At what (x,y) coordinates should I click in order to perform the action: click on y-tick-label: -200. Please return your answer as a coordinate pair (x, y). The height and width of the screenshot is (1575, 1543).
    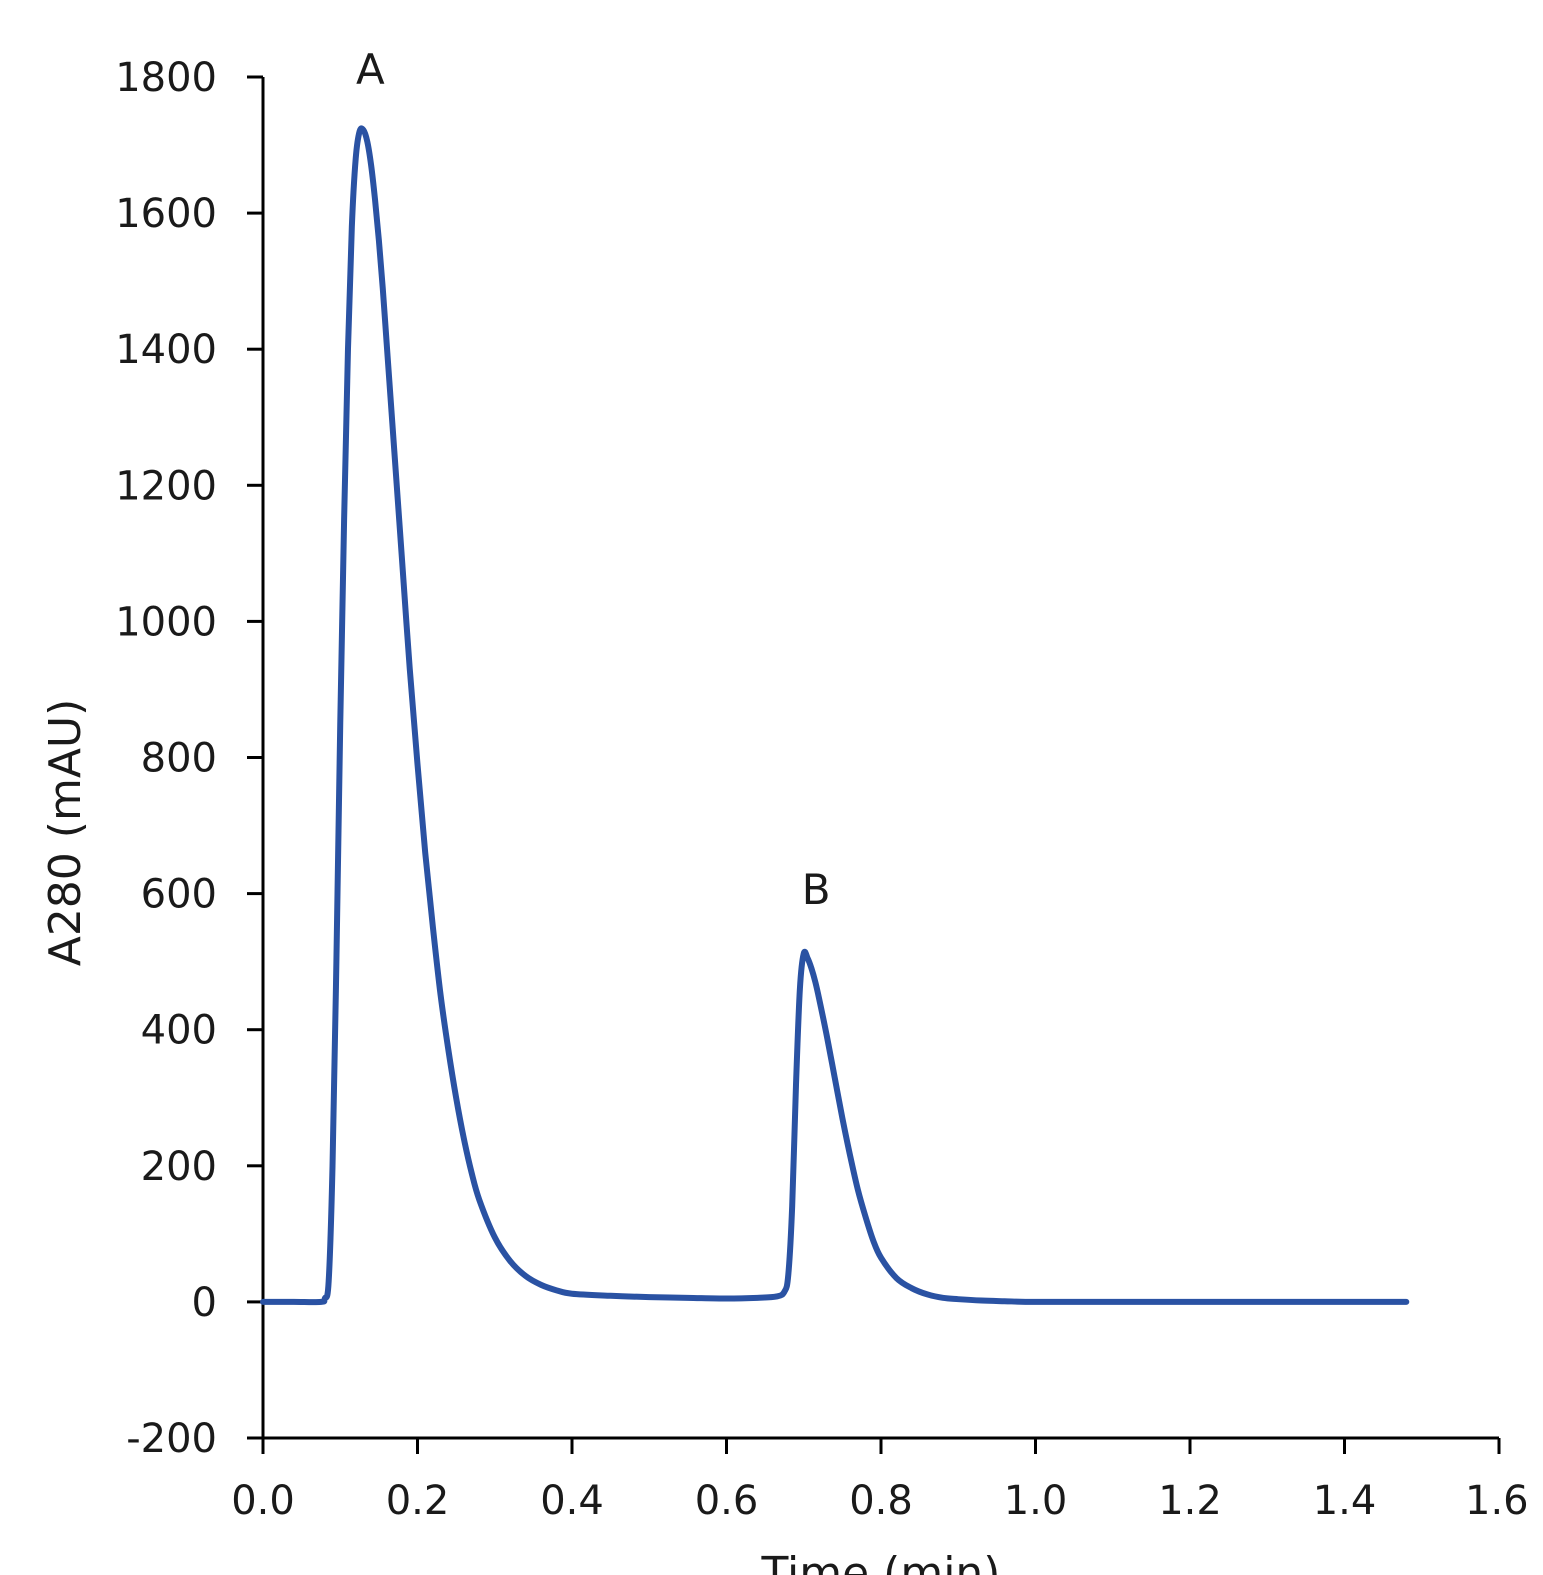
    Looking at the image, I should click on (171, 1439).